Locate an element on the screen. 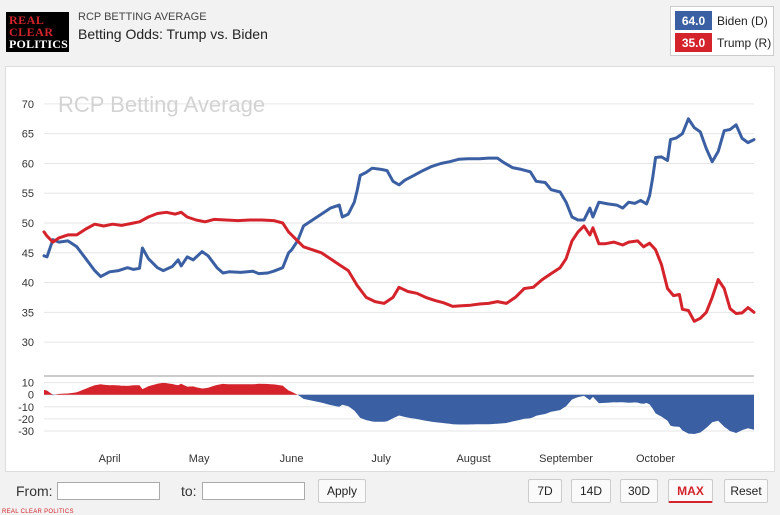  footer-credit: REAL CLEAR POLITICS is located at coordinates (38, 512).